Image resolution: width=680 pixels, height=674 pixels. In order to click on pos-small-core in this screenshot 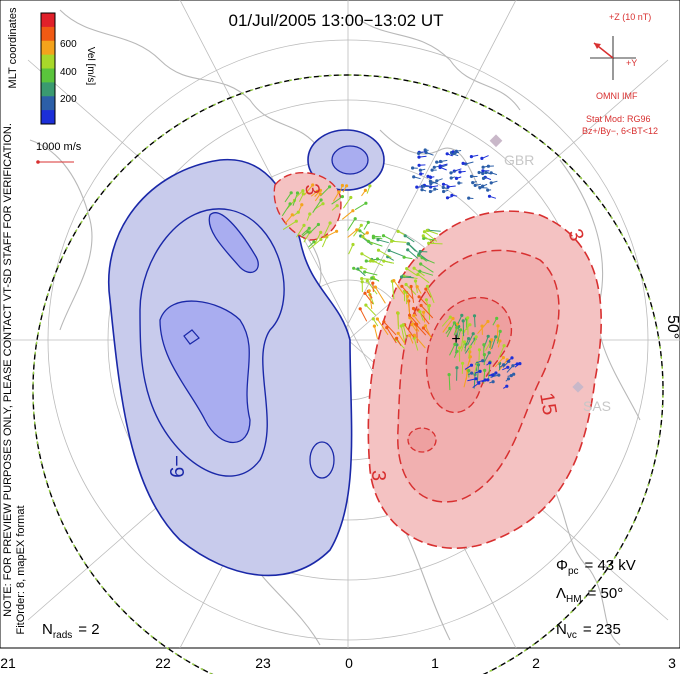, I will do `click(422, 440)`.